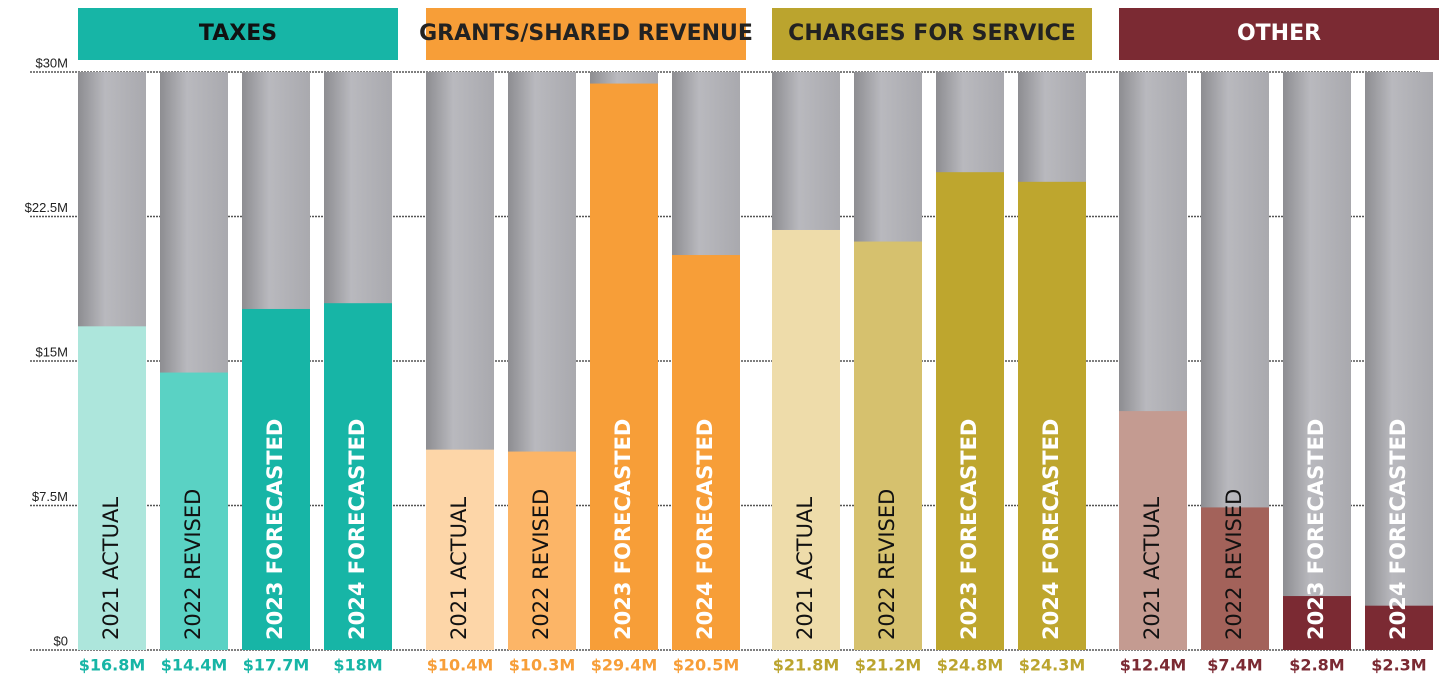 This screenshot has width=1445, height=681. What do you see at coordinates (194, 665) in the screenshot?
I see `value-label: $14.4M` at bounding box center [194, 665].